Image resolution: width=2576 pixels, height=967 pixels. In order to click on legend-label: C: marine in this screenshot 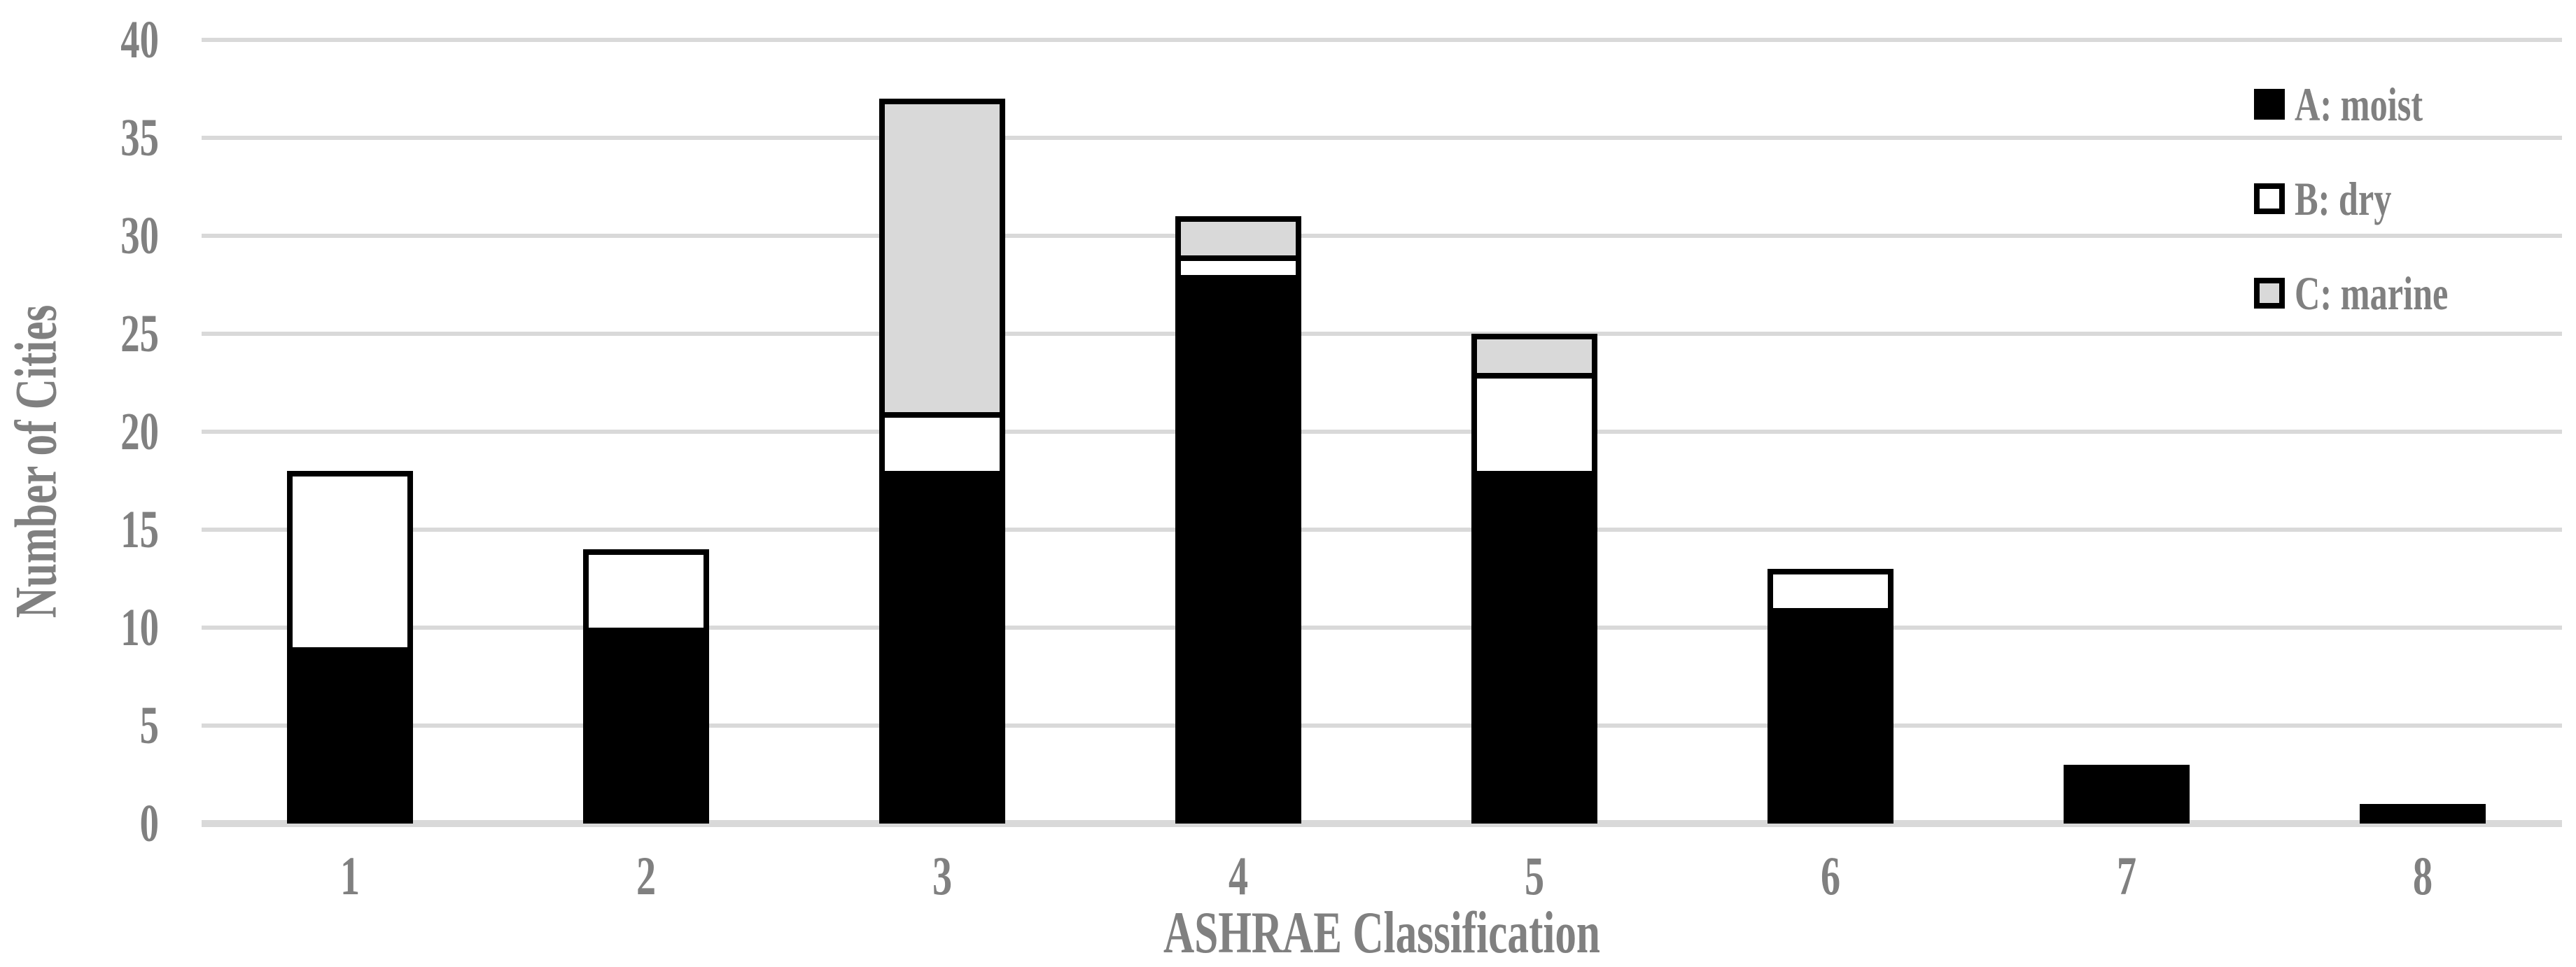, I will do `click(2372, 293)`.